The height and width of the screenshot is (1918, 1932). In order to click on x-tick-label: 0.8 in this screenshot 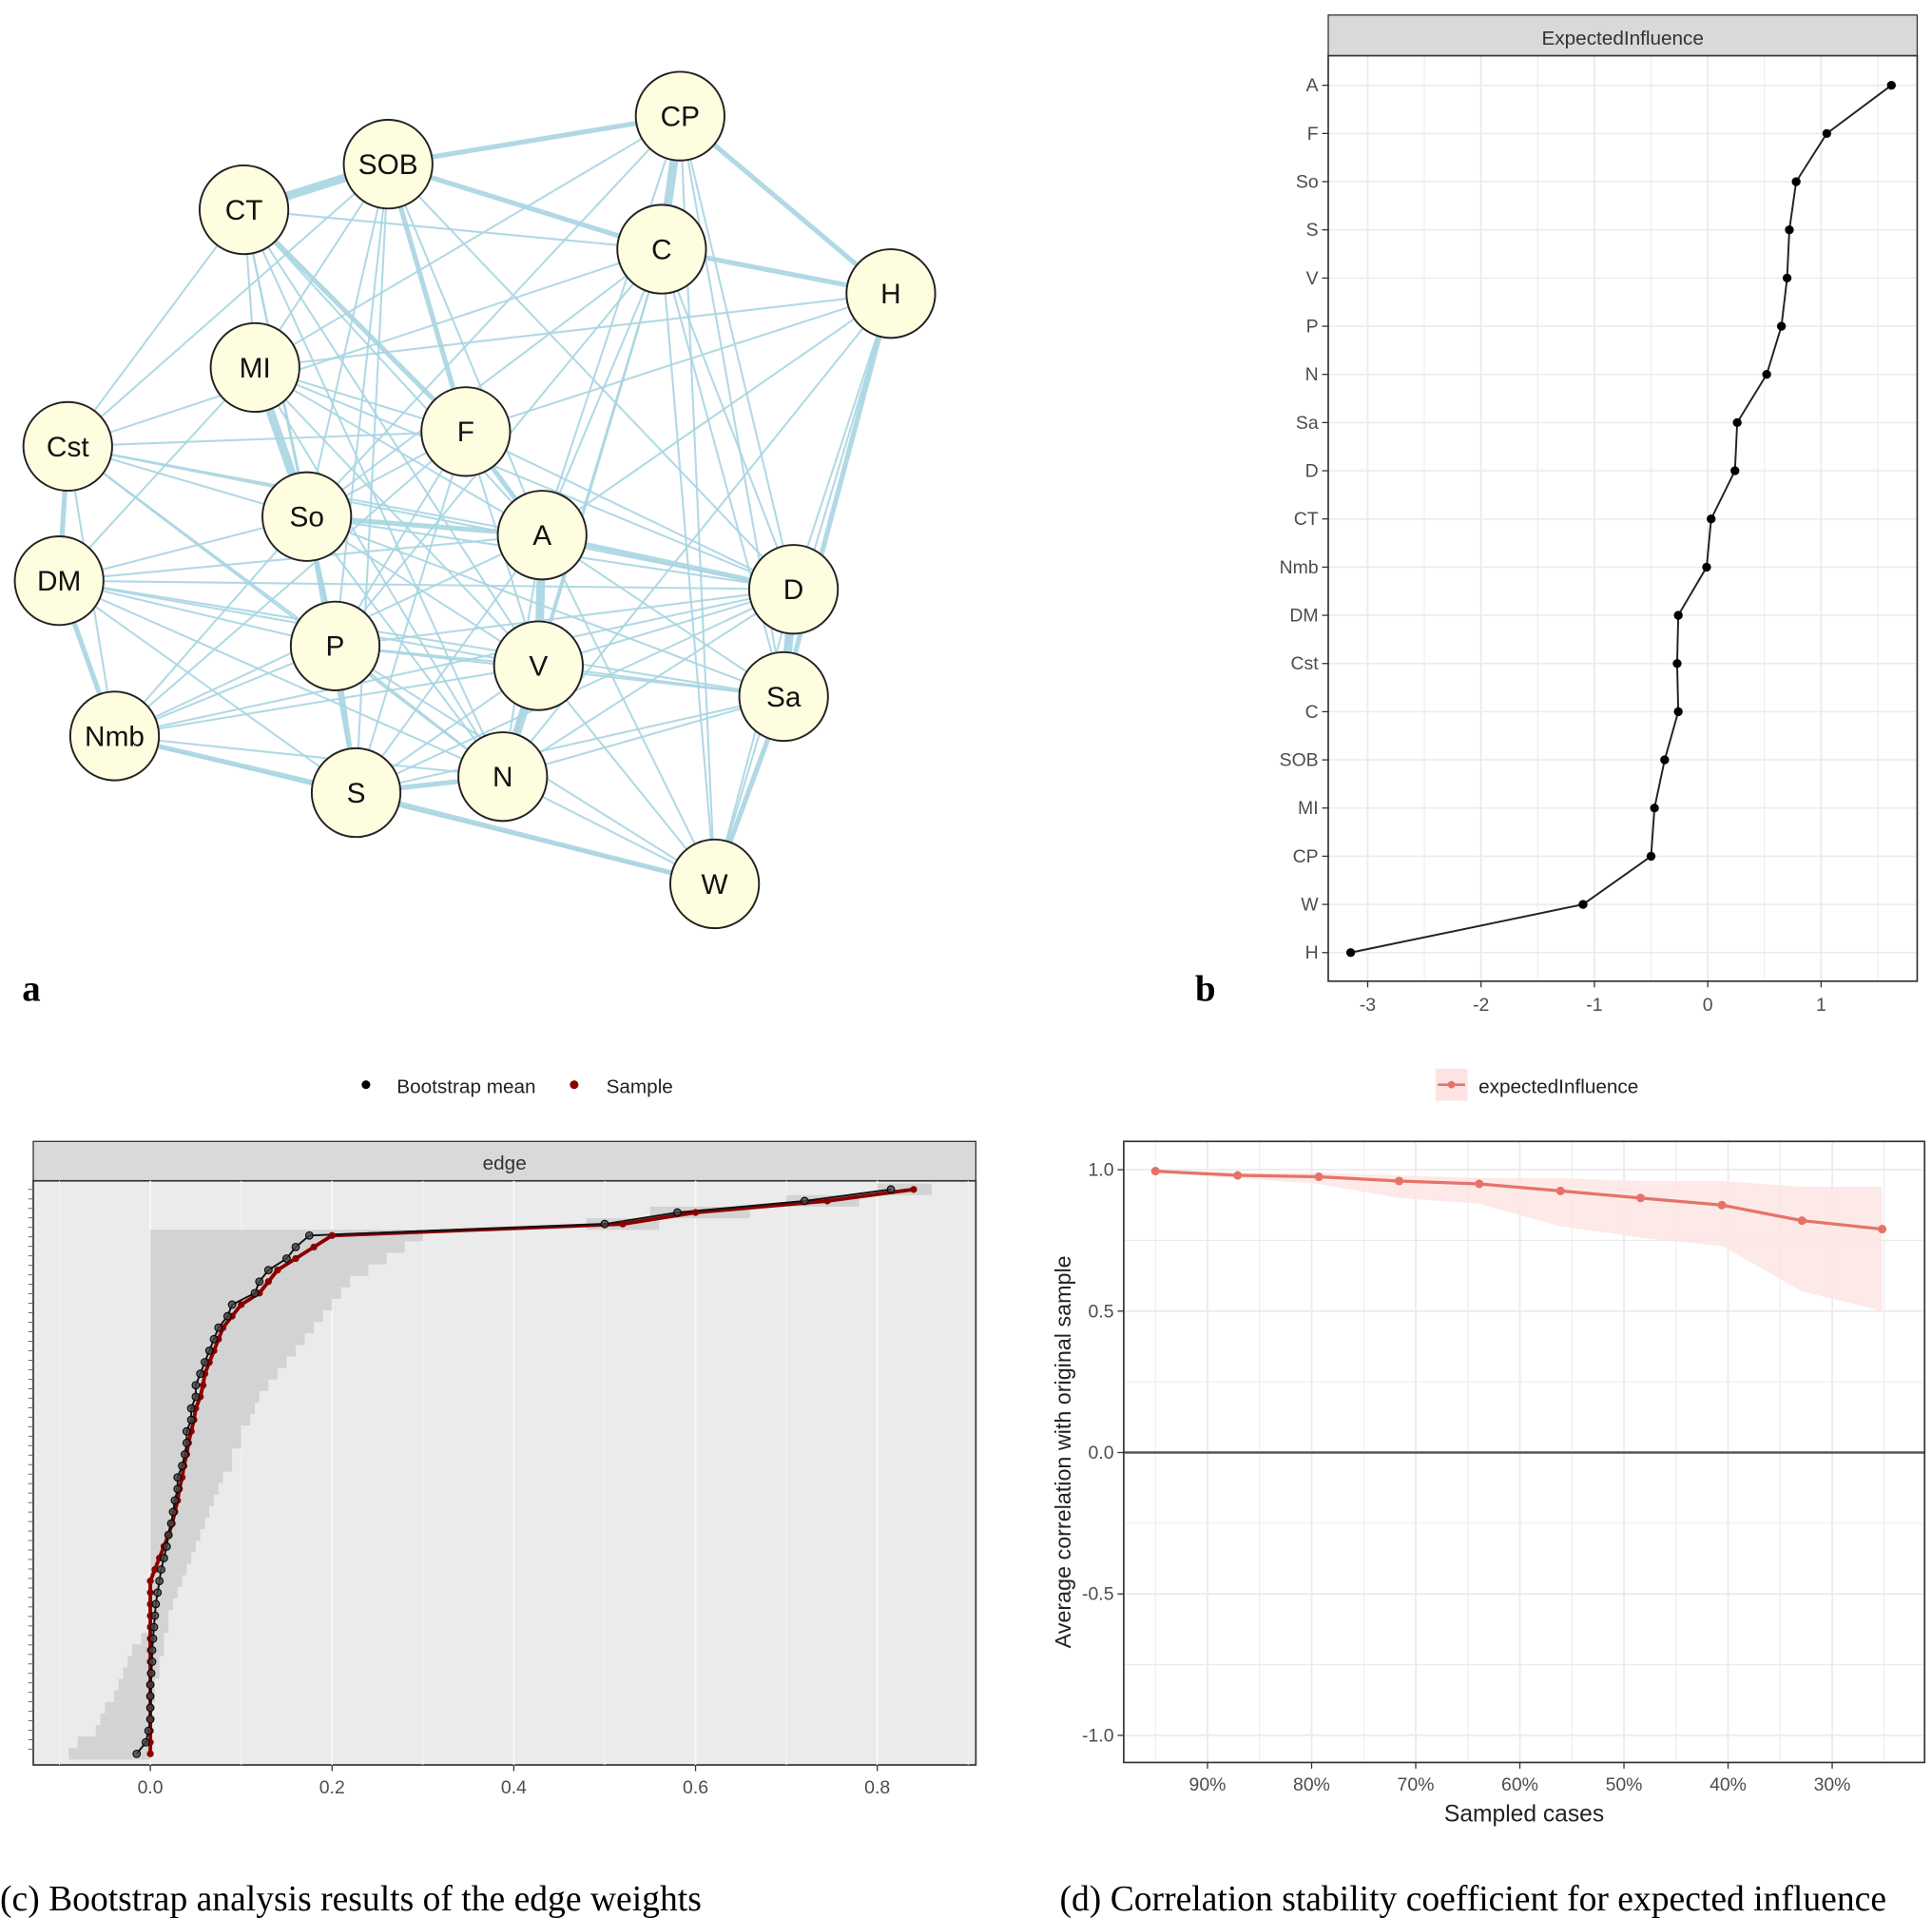, I will do `click(877, 1788)`.